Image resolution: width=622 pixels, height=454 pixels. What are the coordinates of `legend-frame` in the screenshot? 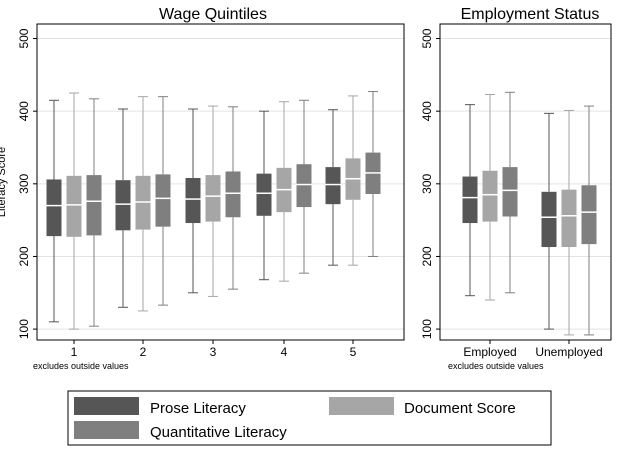 It's located at (309, 418).